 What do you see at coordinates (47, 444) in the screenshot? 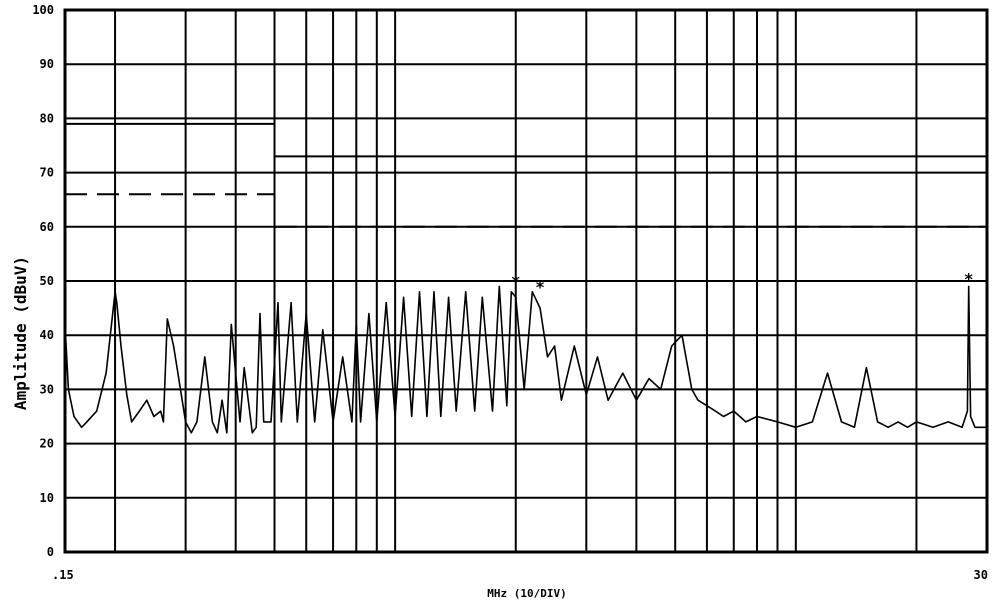
I see `y-tick-label: 20` at bounding box center [47, 444].